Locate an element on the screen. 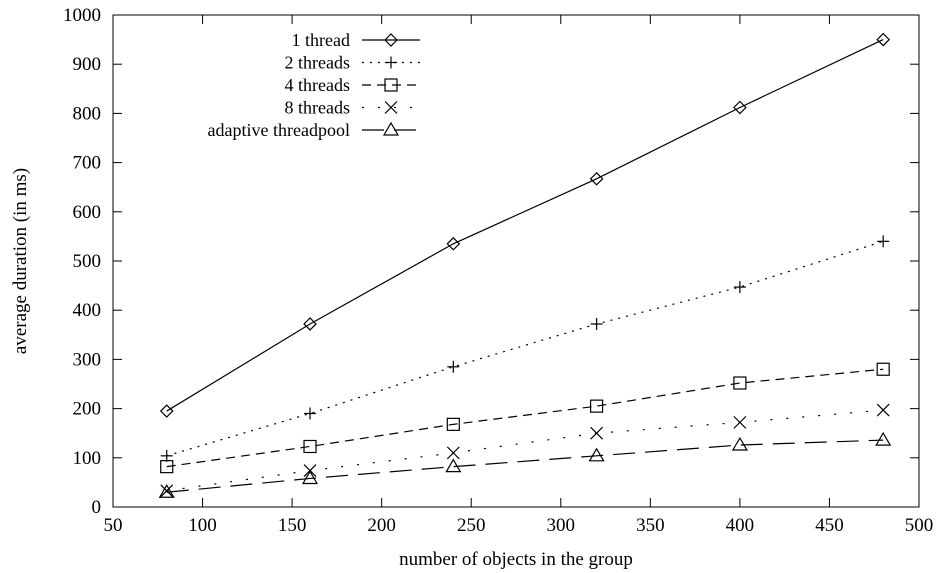 This screenshot has width=944, height=573. y-tick-label: 1000 is located at coordinates (82, 15).